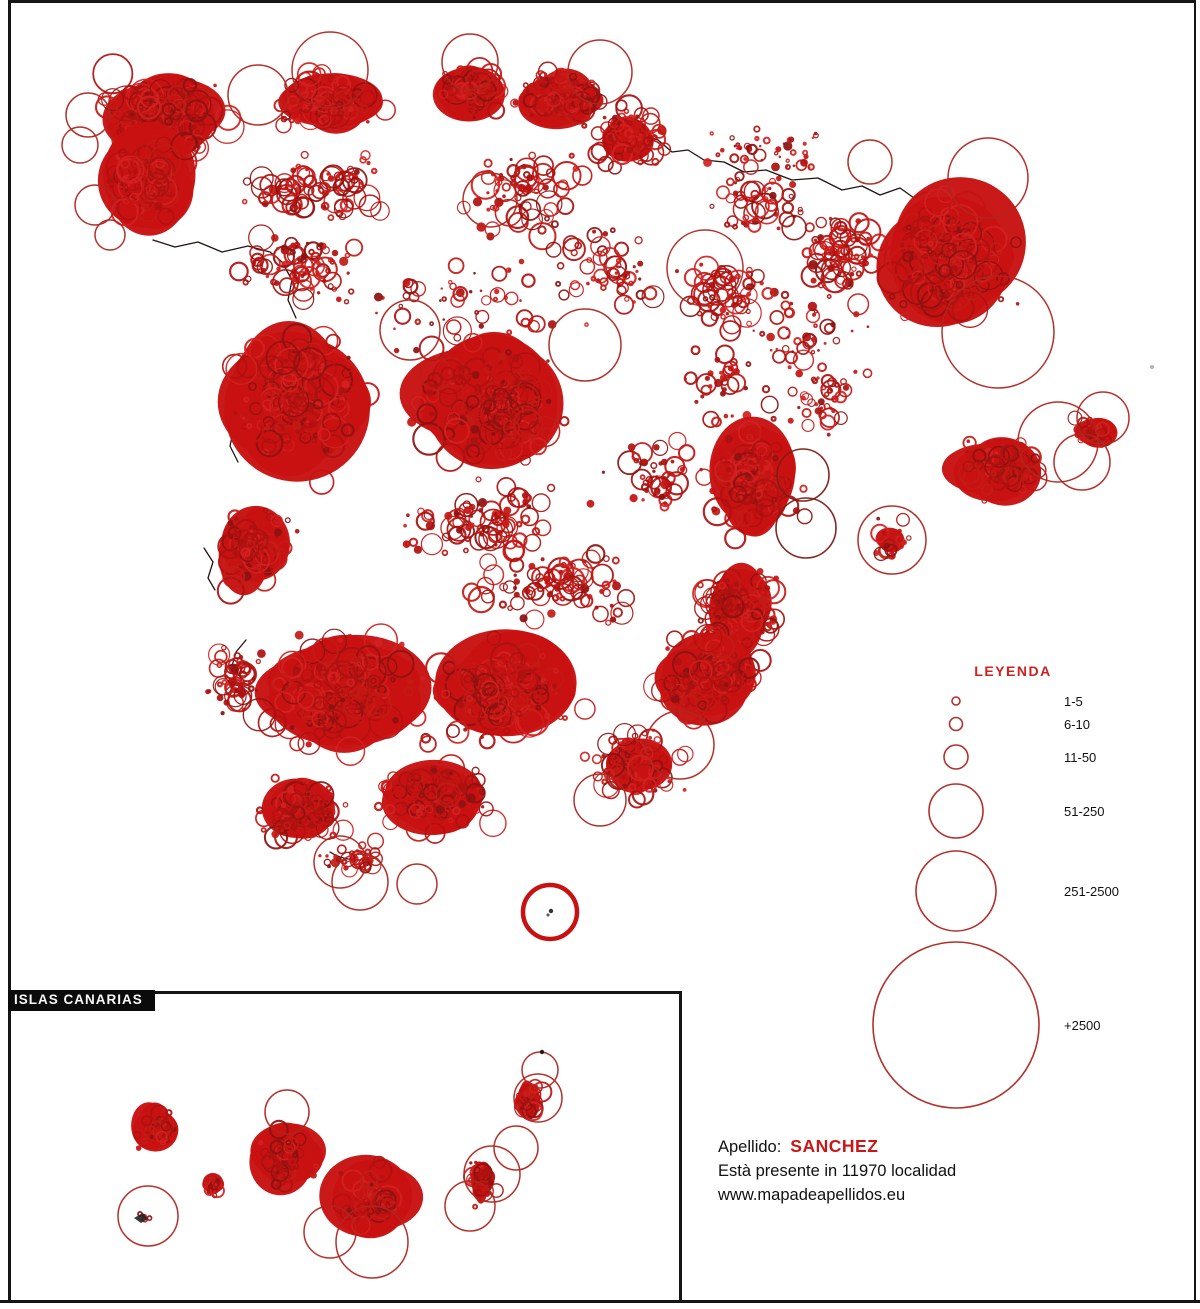  I want to click on legend-circle, so click(956, 724).